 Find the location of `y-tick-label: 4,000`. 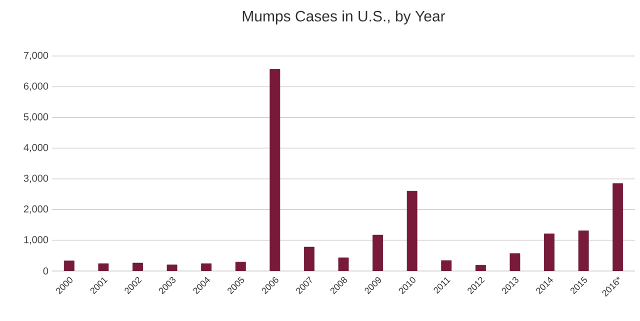

y-tick-label: 4,000 is located at coordinates (36, 148).